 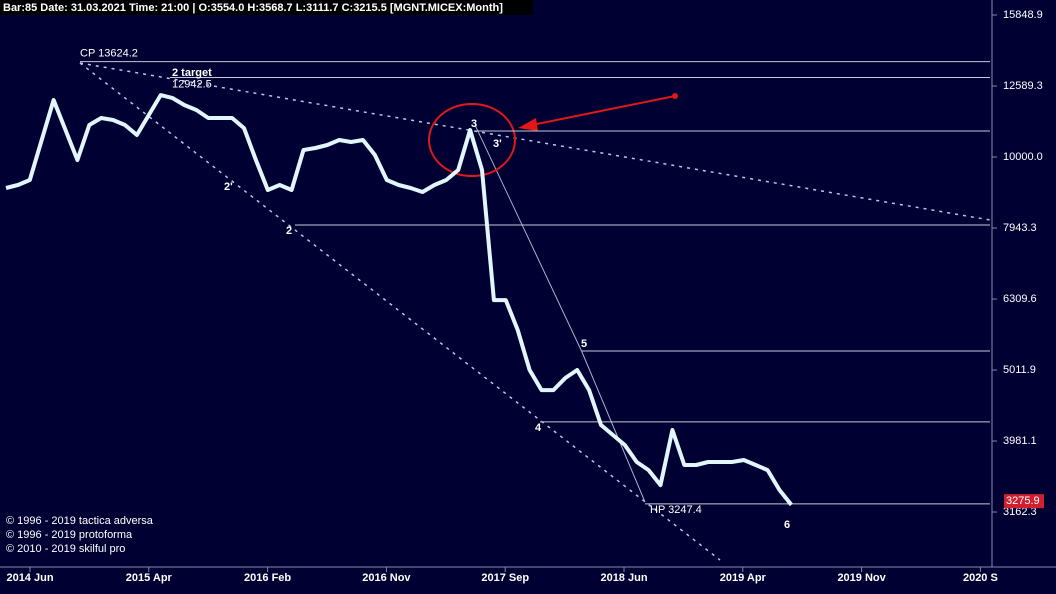 I want to click on y-tick-label: 3162.3, so click(x=1020, y=512).